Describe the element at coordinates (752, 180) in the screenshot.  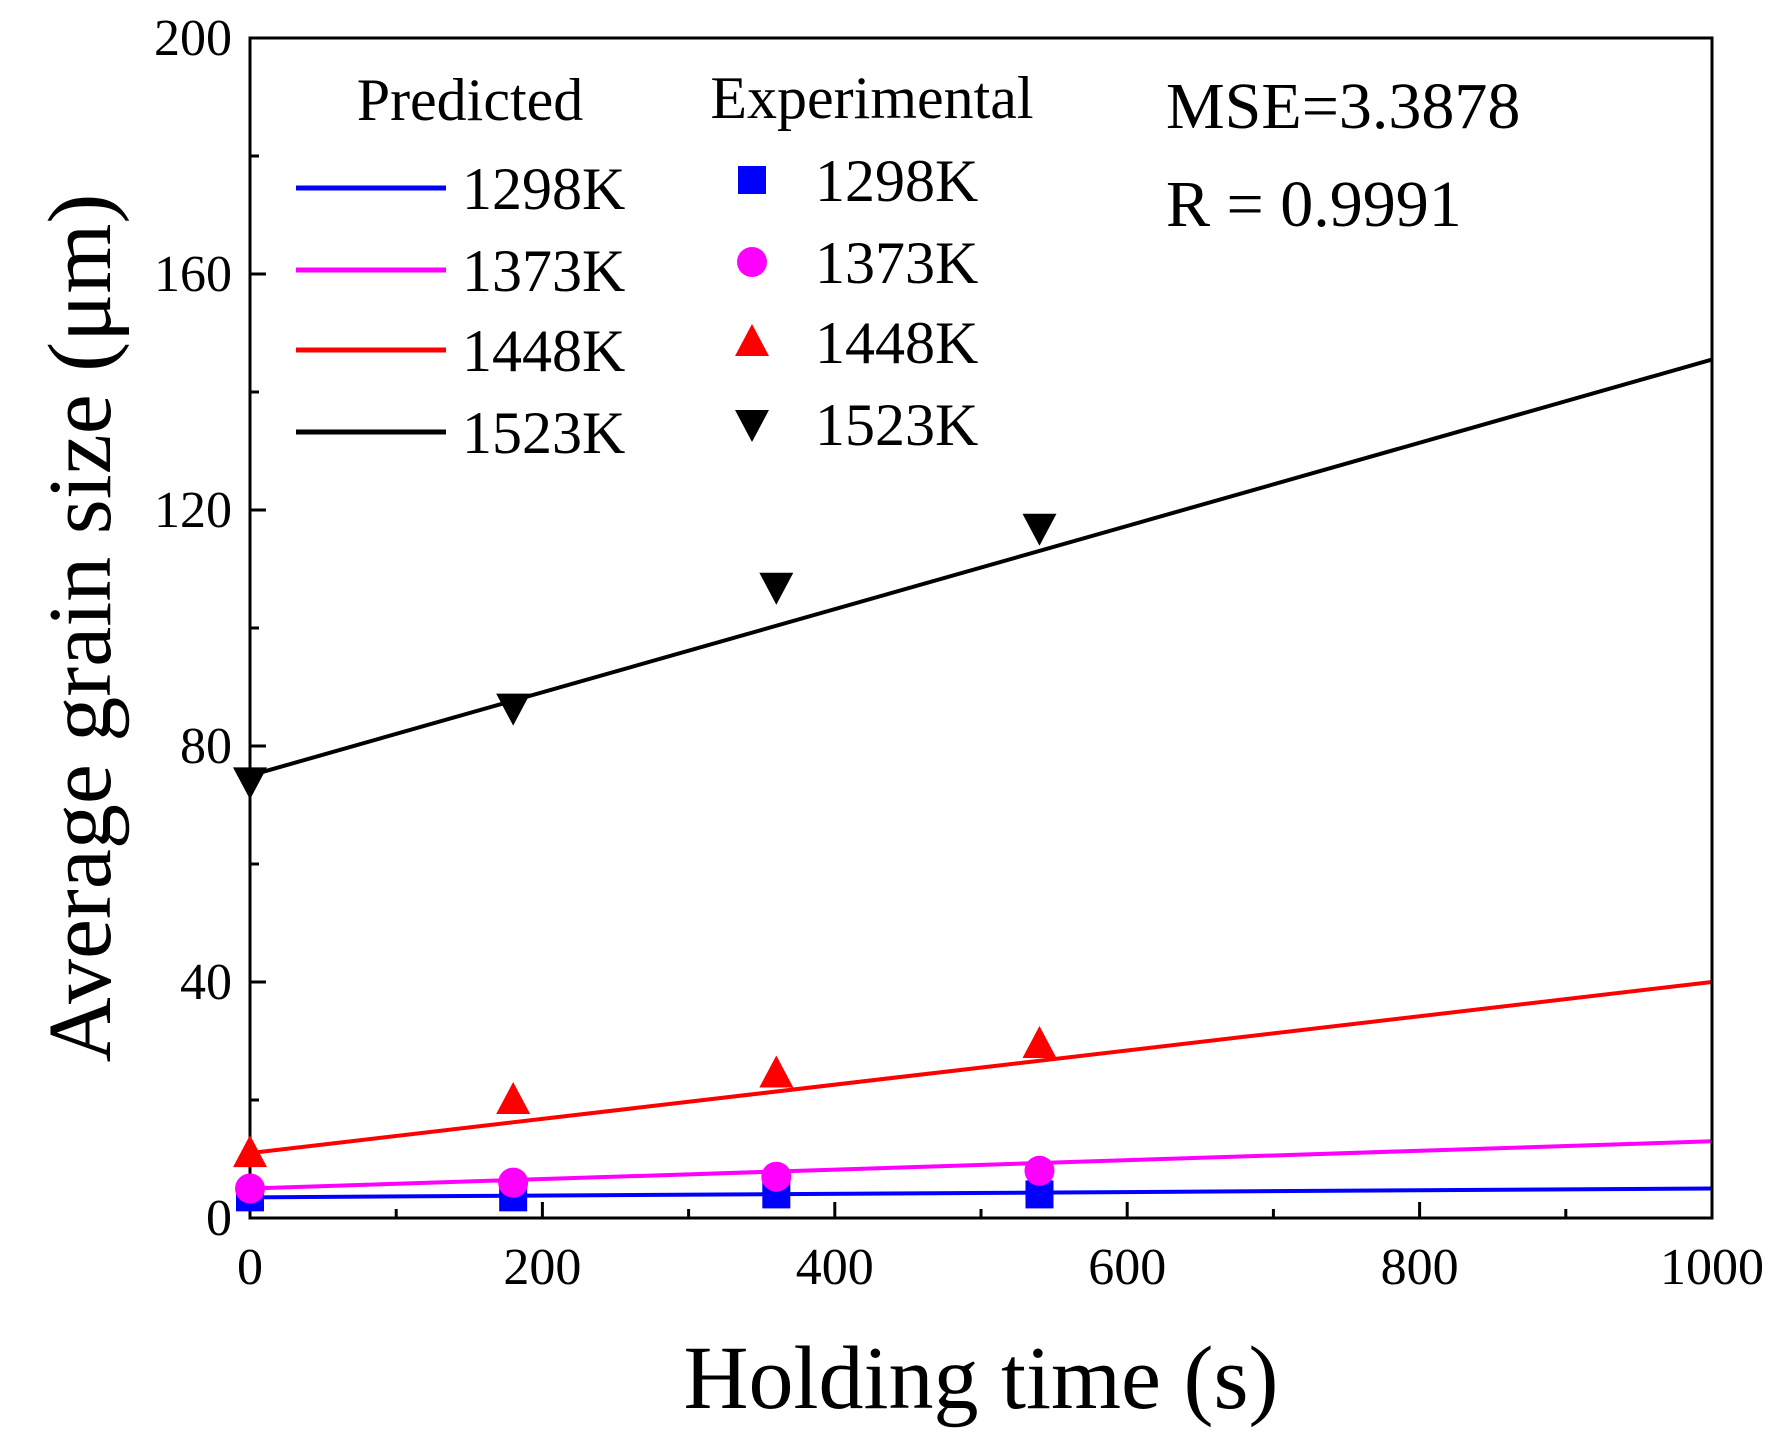
I see `legend-marker-1298K` at that location.